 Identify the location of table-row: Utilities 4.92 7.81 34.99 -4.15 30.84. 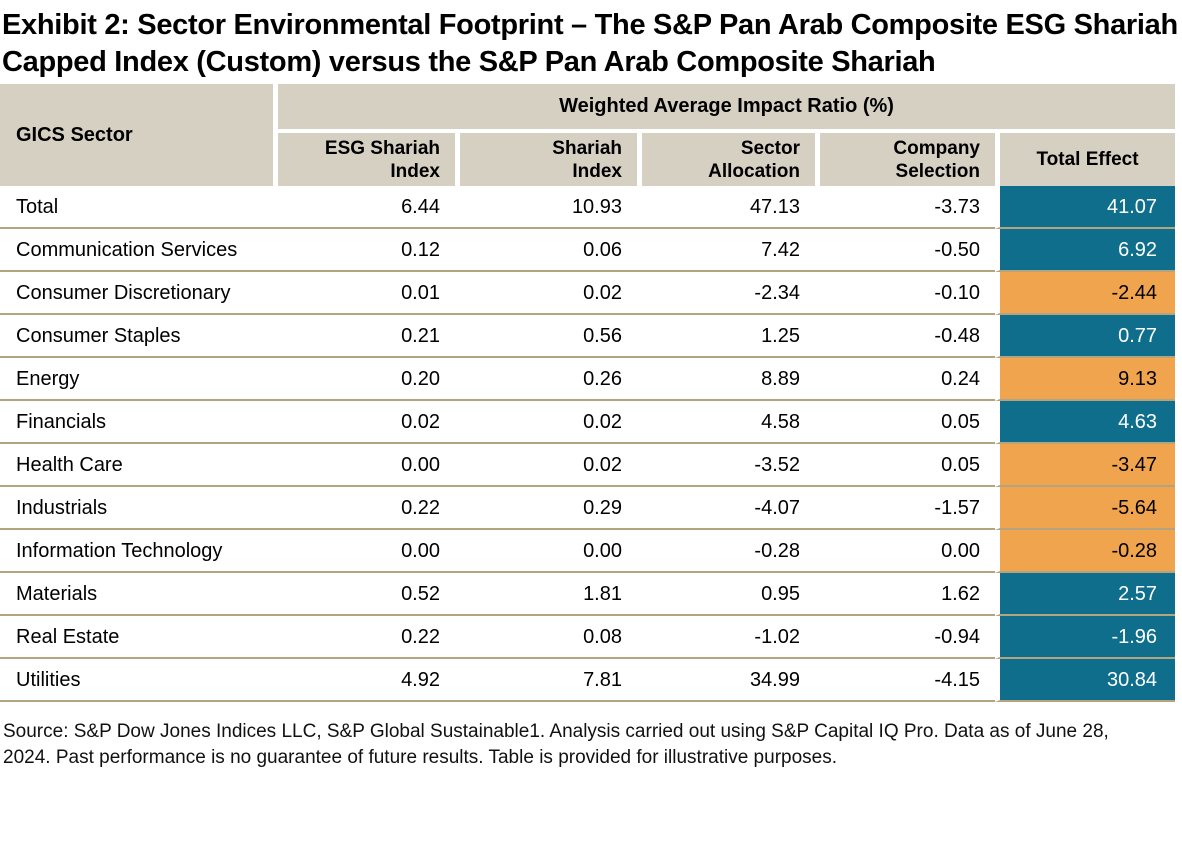
(588, 680).